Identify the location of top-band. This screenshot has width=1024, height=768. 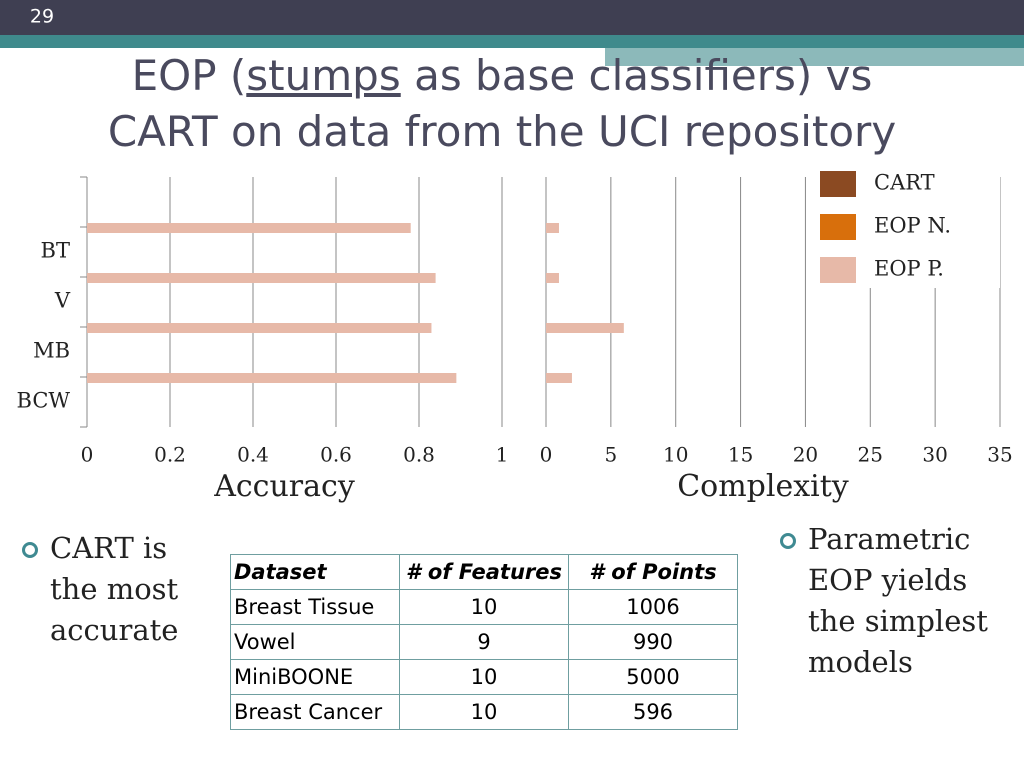
(512, 17).